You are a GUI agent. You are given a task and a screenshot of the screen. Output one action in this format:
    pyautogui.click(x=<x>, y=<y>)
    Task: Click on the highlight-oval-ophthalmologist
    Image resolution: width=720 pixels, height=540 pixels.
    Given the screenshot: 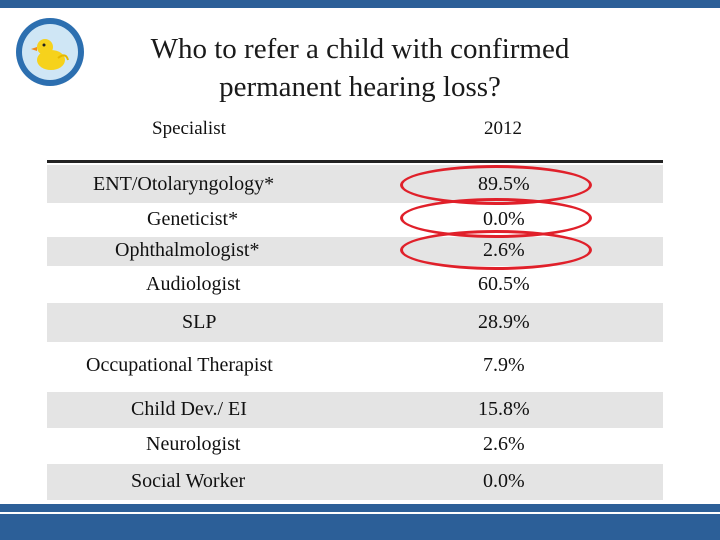 What is the action you would take?
    pyautogui.click(x=496, y=250)
    